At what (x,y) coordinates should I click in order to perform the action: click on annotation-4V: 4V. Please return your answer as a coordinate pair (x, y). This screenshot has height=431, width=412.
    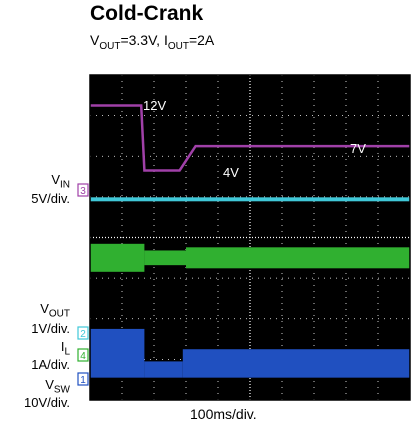
    Looking at the image, I should click on (231, 172).